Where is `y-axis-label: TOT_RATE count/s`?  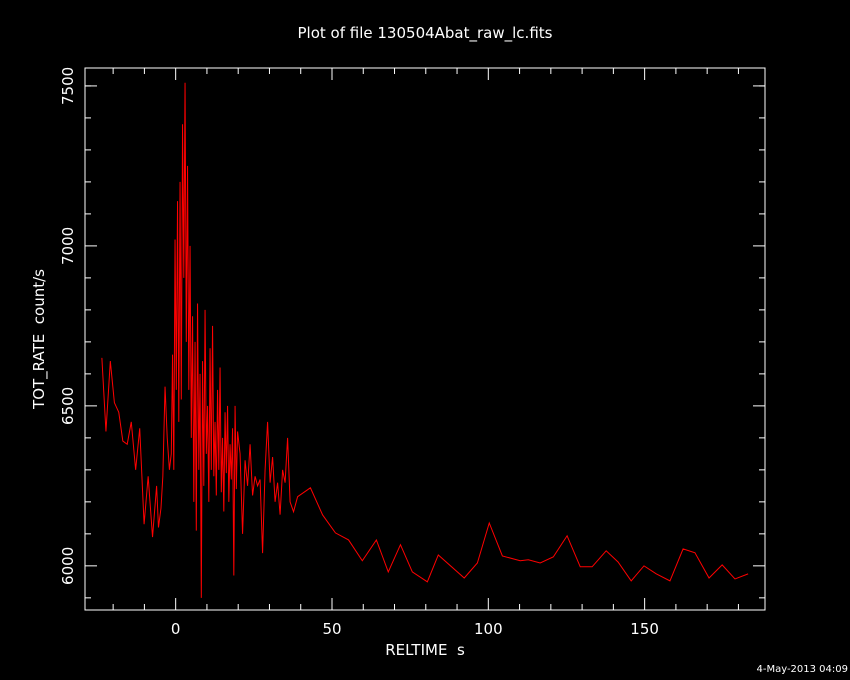 y-axis-label: TOT_RATE count/s is located at coordinates (39, 339).